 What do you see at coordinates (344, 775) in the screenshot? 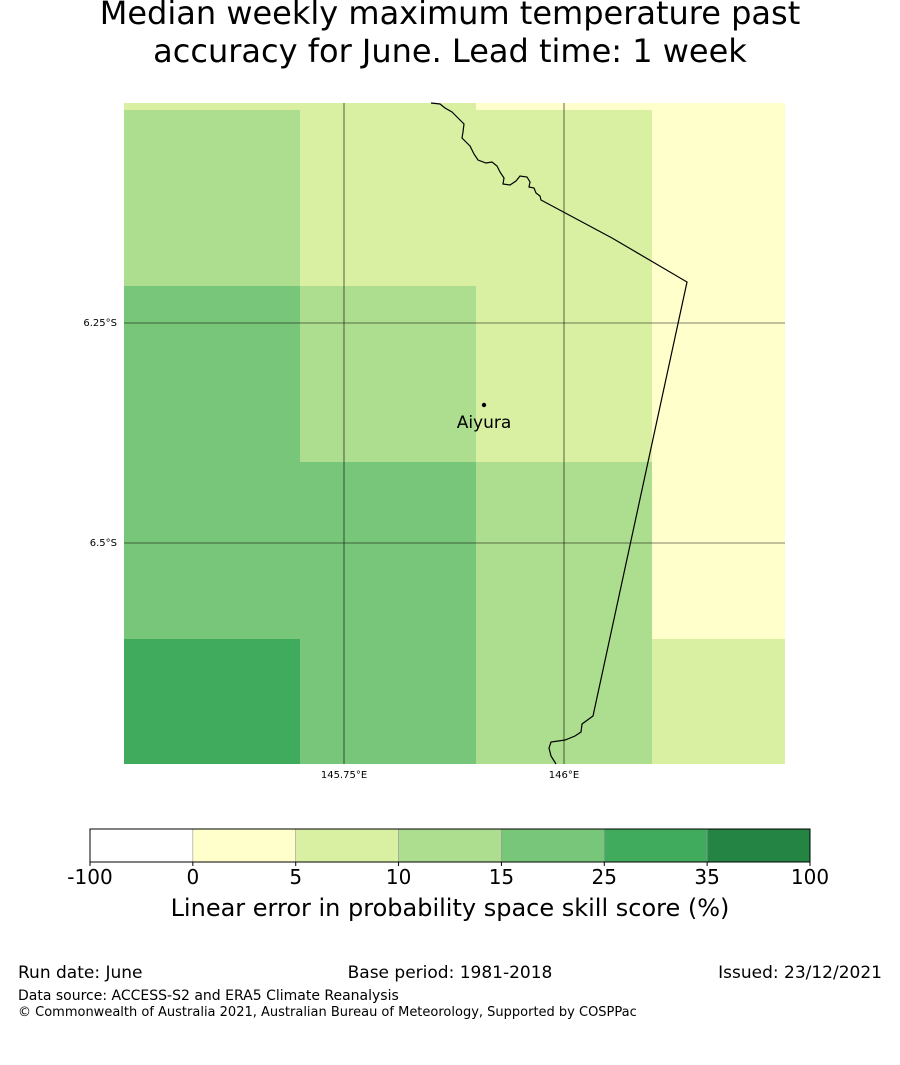
I see `lon-label-145-75: 145.75°E` at bounding box center [344, 775].